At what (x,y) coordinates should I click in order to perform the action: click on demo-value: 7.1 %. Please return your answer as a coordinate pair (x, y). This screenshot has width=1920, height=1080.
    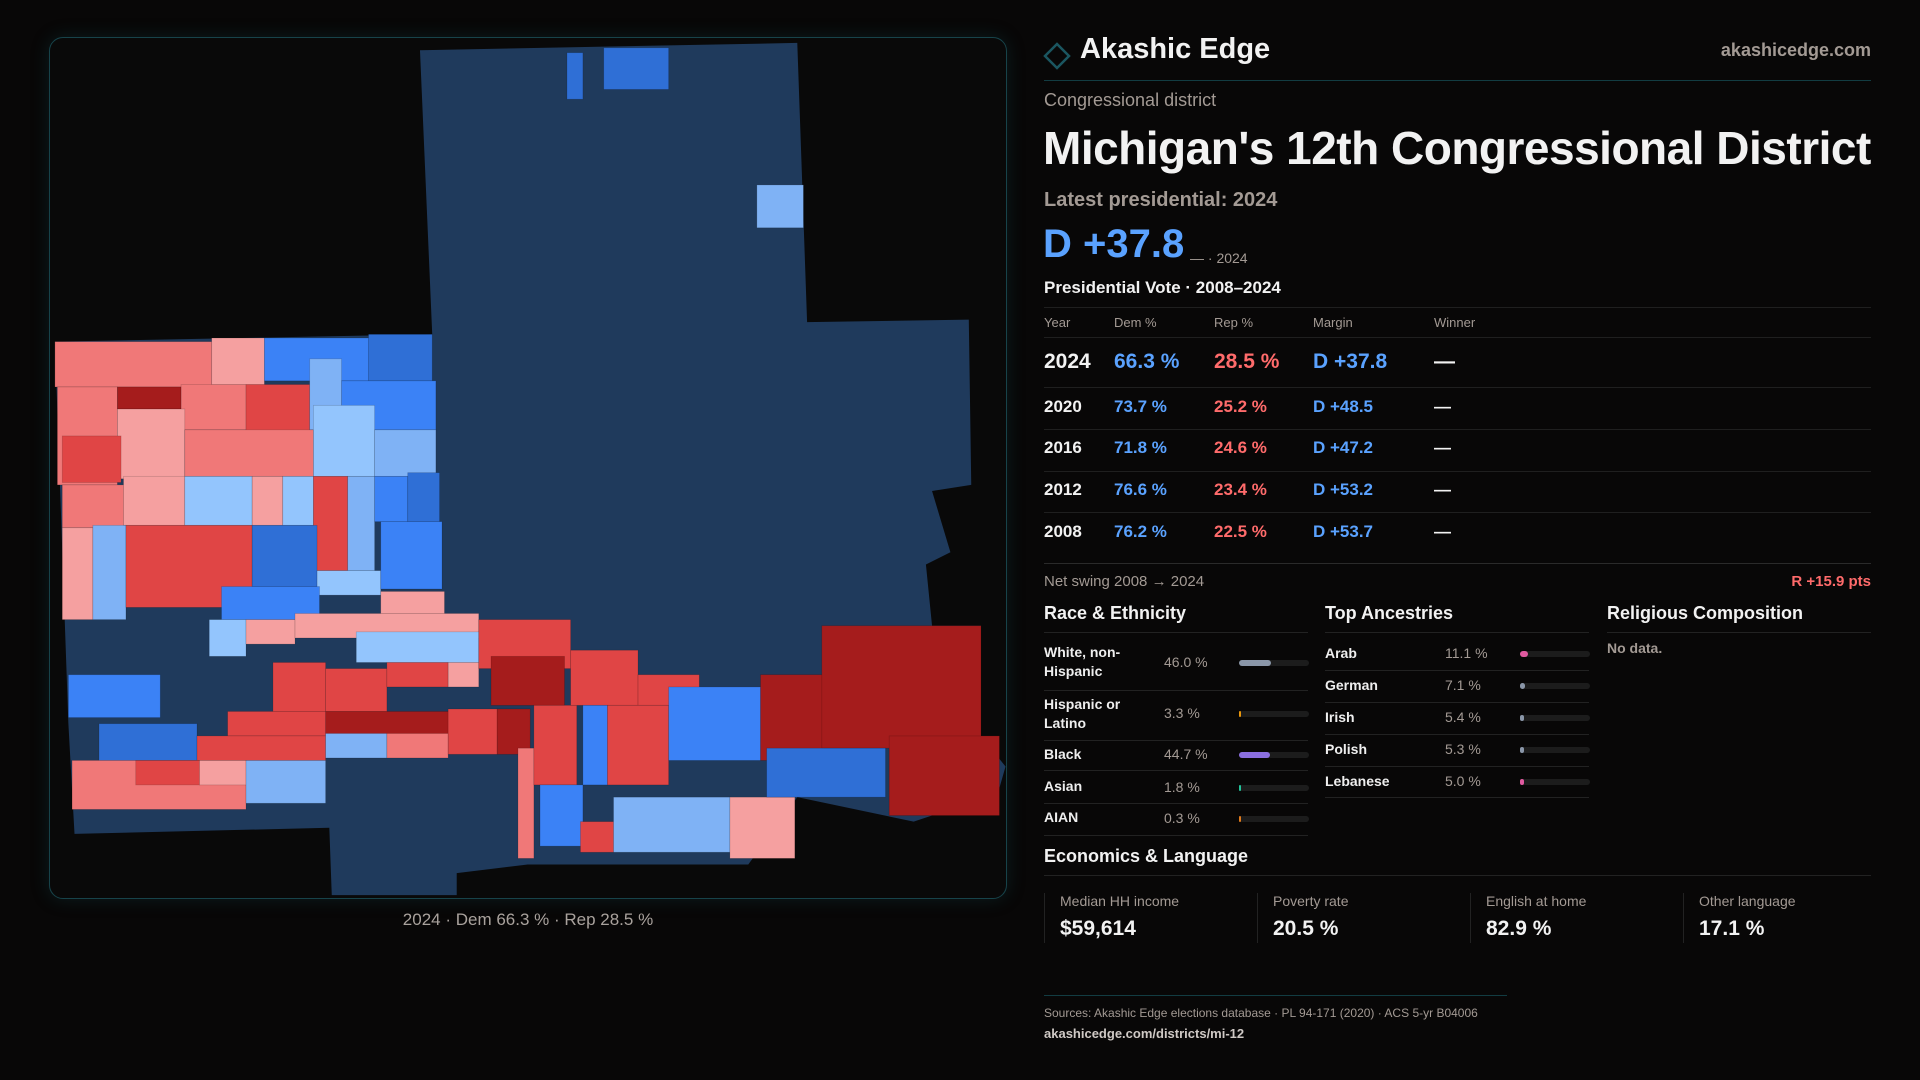
    Looking at the image, I should click on (1463, 685).